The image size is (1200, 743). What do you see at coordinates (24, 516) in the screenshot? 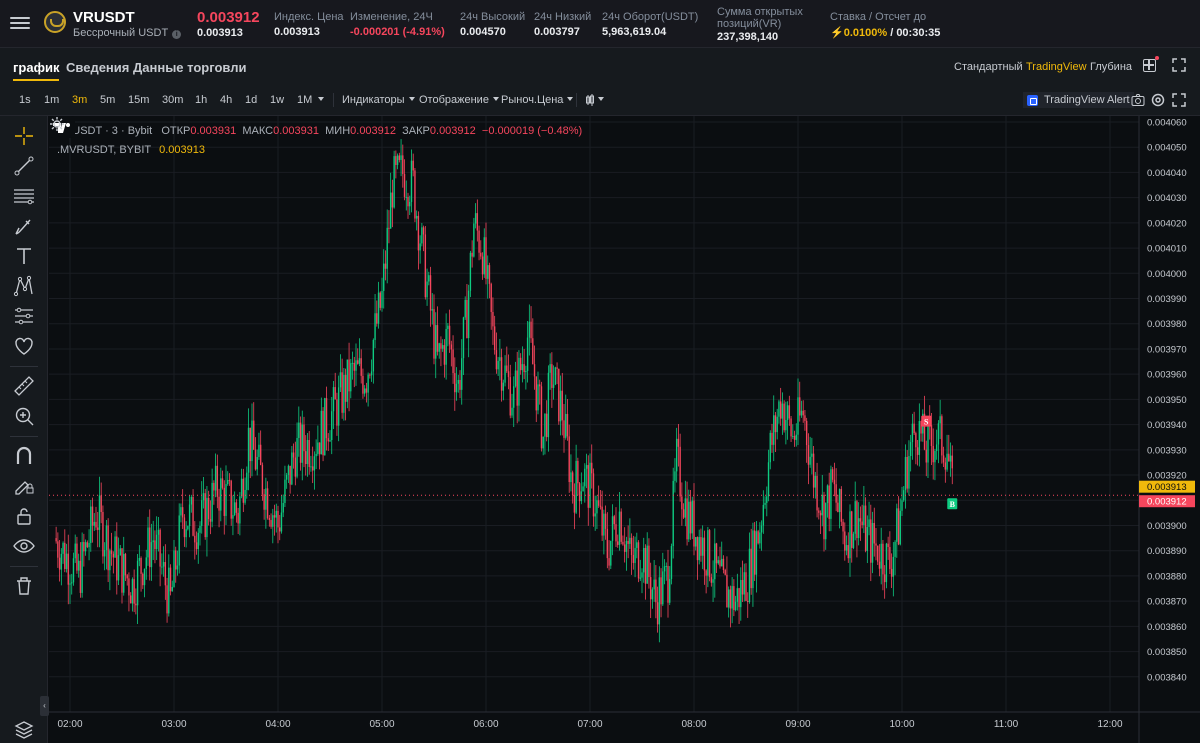
I see `lock-icon` at bounding box center [24, 516].